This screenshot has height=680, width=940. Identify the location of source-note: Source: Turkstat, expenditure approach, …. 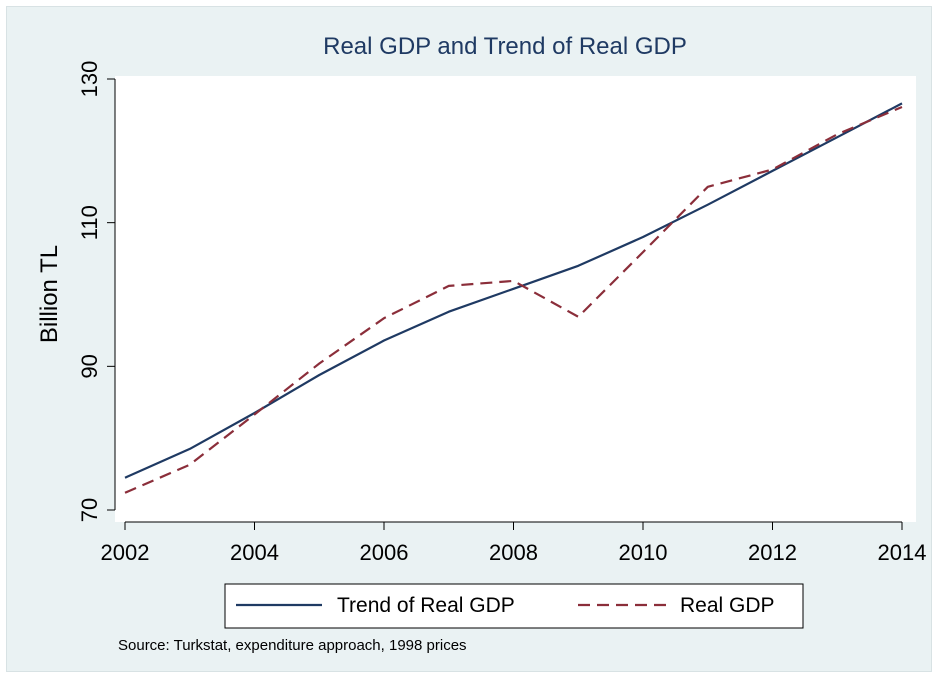
(292, 645).